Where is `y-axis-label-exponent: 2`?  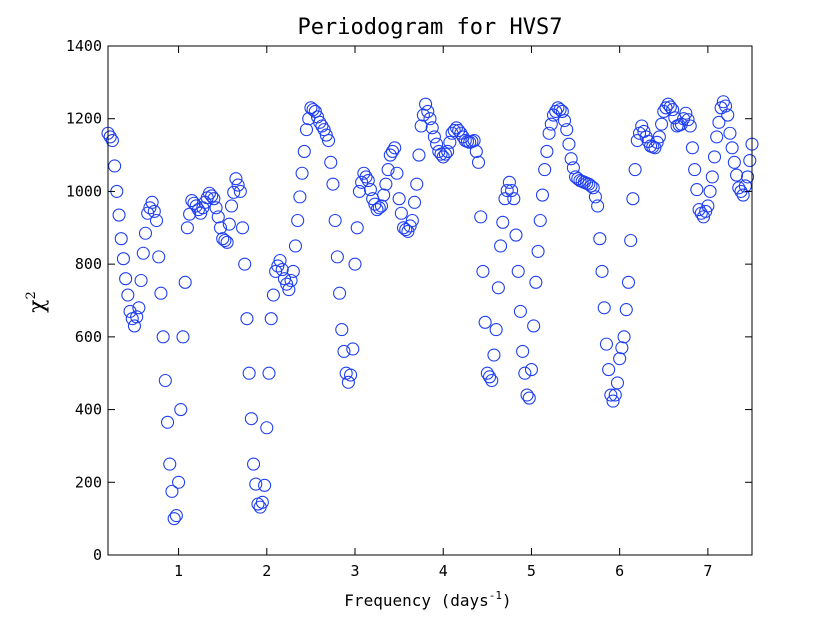 y-axis-label-exponent: 2 is located at coordinates (31, 295).